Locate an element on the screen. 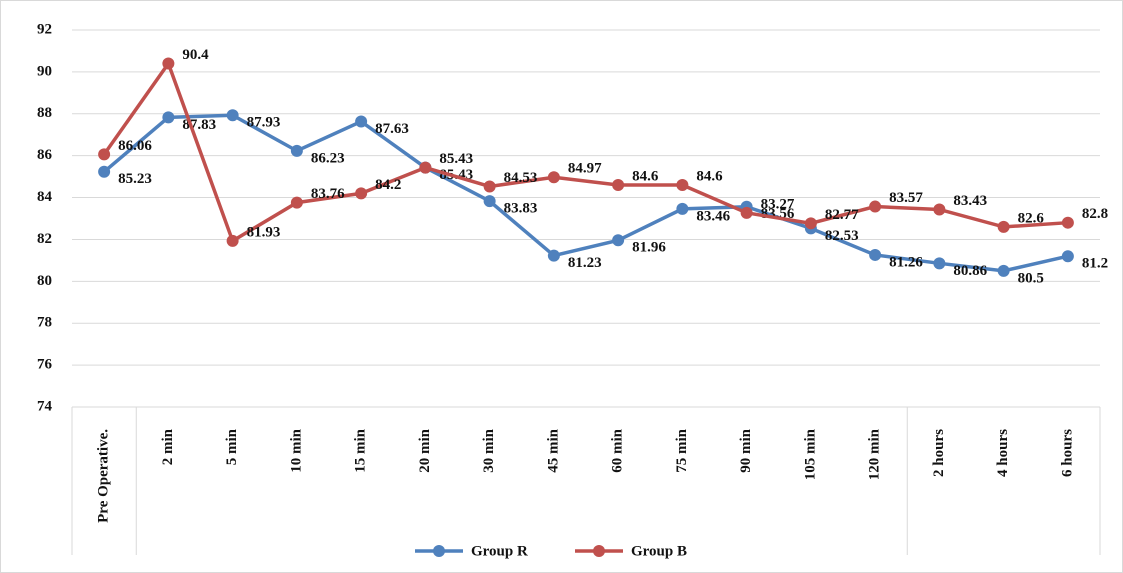  data-label: 85.23 is located at coordinates (135, 179).